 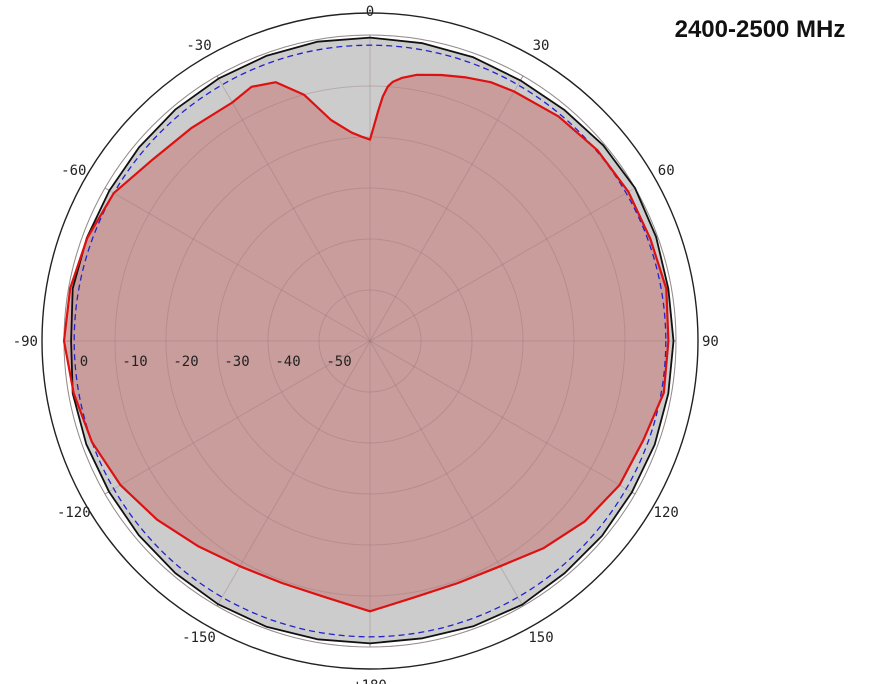 I want to click on angle-tick-label: 90, so click(x=710, y=342).